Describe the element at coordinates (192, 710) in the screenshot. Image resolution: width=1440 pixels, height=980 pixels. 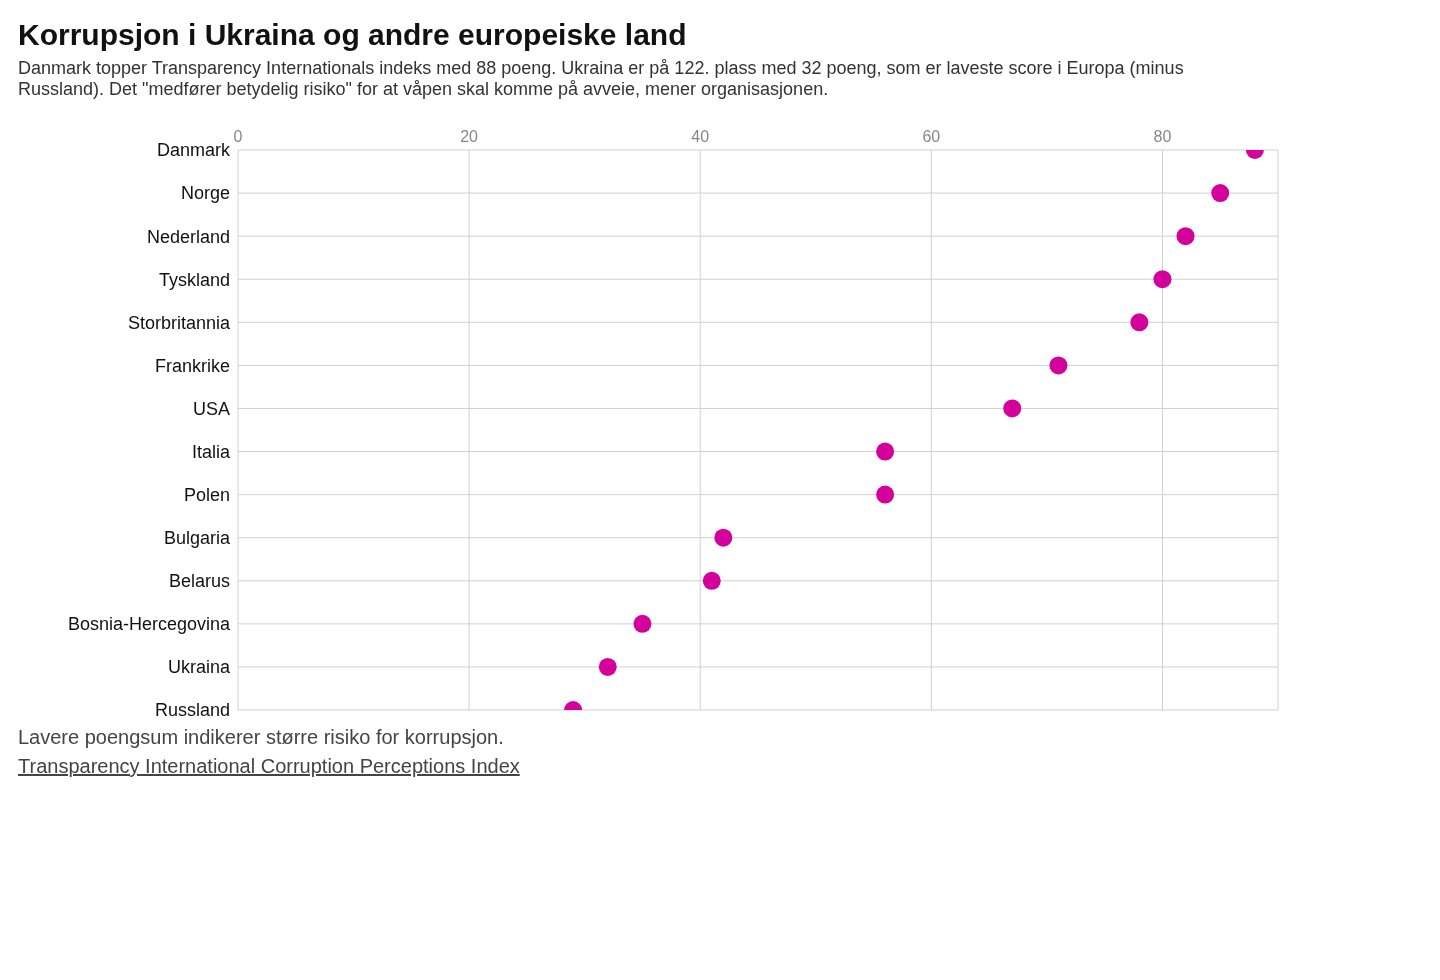
I see `y-tick-label: Russland` at that location.